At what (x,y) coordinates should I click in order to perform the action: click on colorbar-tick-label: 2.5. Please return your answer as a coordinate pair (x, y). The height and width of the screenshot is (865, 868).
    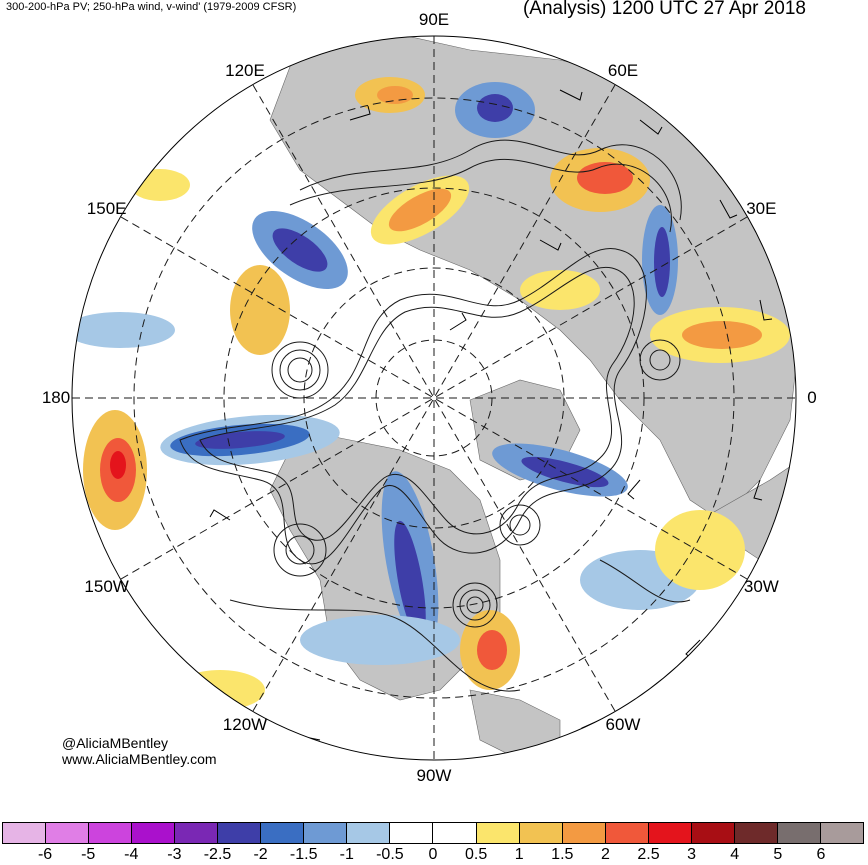
    Looking at the image, I should click on (648, 854).